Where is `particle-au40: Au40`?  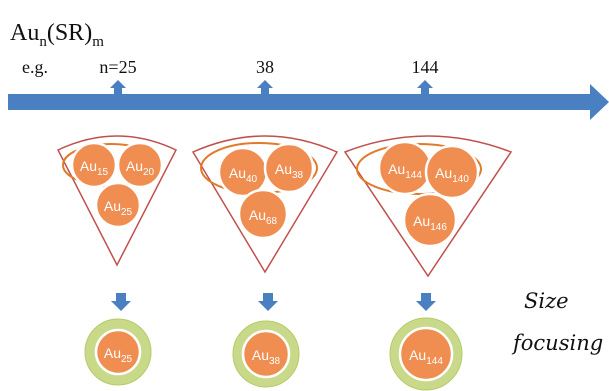
particle-au40: Au40 is located at coordinates (243, 172).